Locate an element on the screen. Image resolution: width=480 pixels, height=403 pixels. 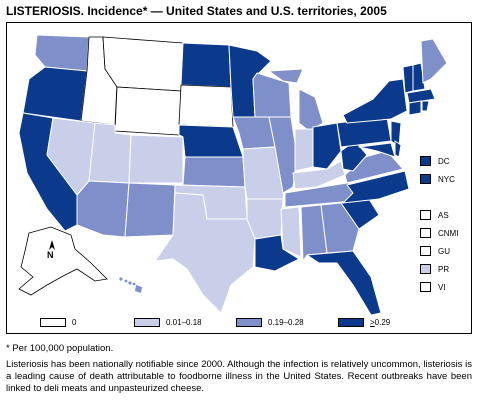
state-texas is located at coordinates (205, 253).